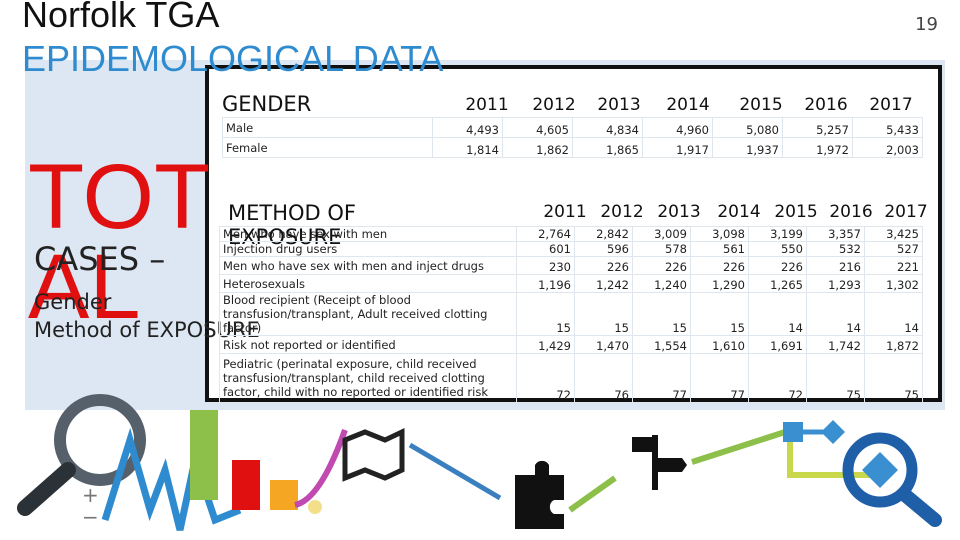  Describe the element at coordinates (545, 283) in the screenshot. I see `cell-value: 1,196` at that location.